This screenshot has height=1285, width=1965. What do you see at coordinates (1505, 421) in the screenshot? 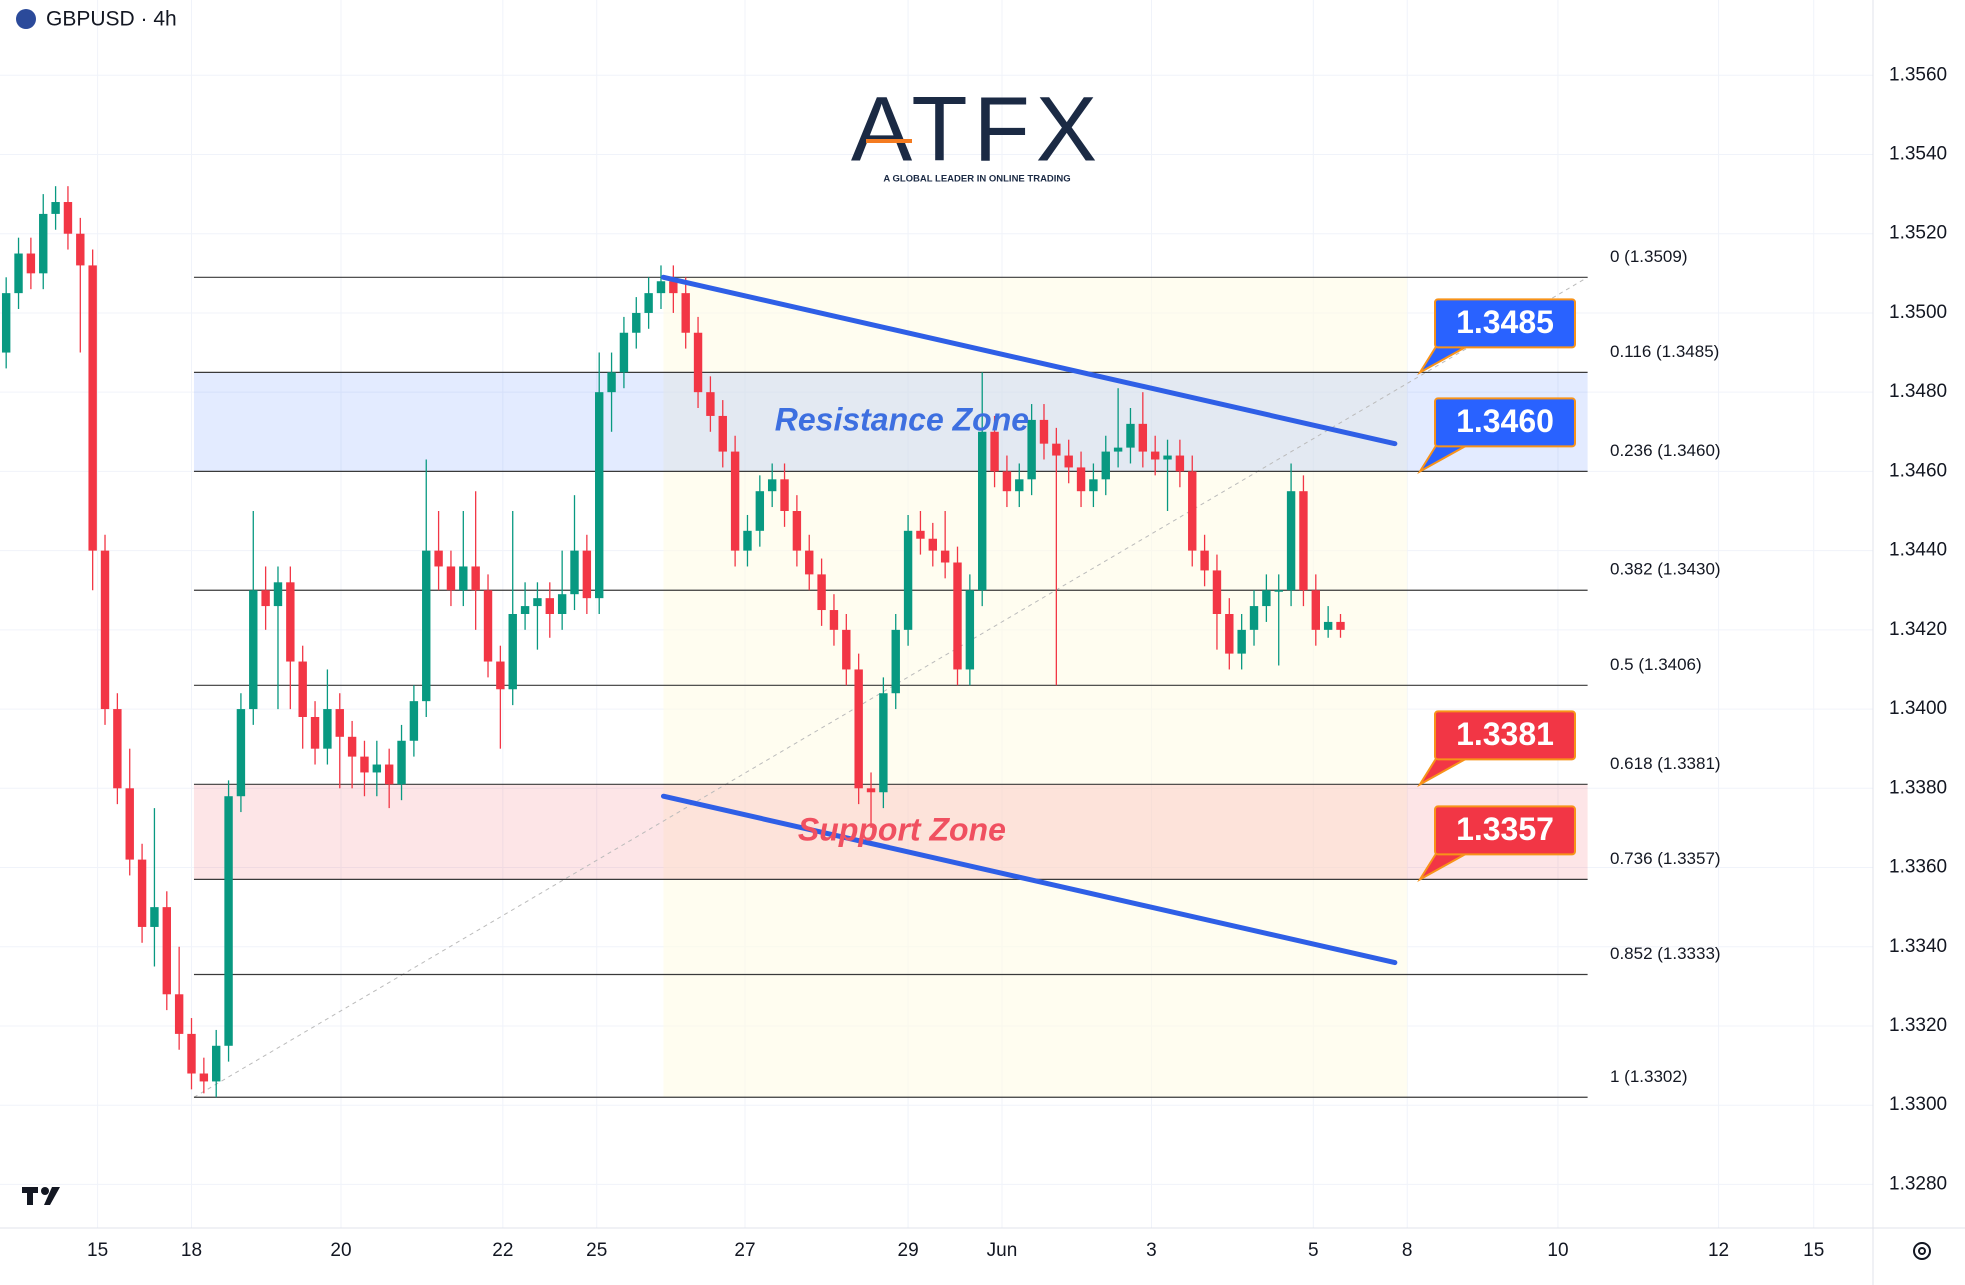
I see `price-label: 1.3460` at bounding box center [1505, 421].